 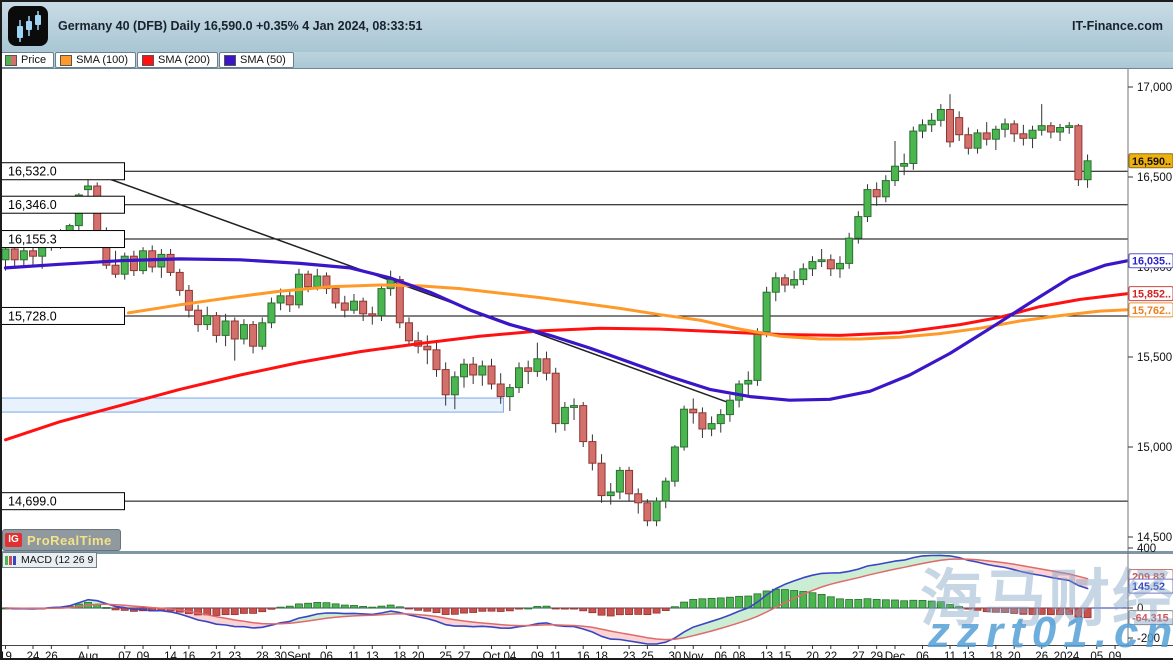 I want to click on prorealtime-wordmark: ProRealTime, so click(x=69, y=540).